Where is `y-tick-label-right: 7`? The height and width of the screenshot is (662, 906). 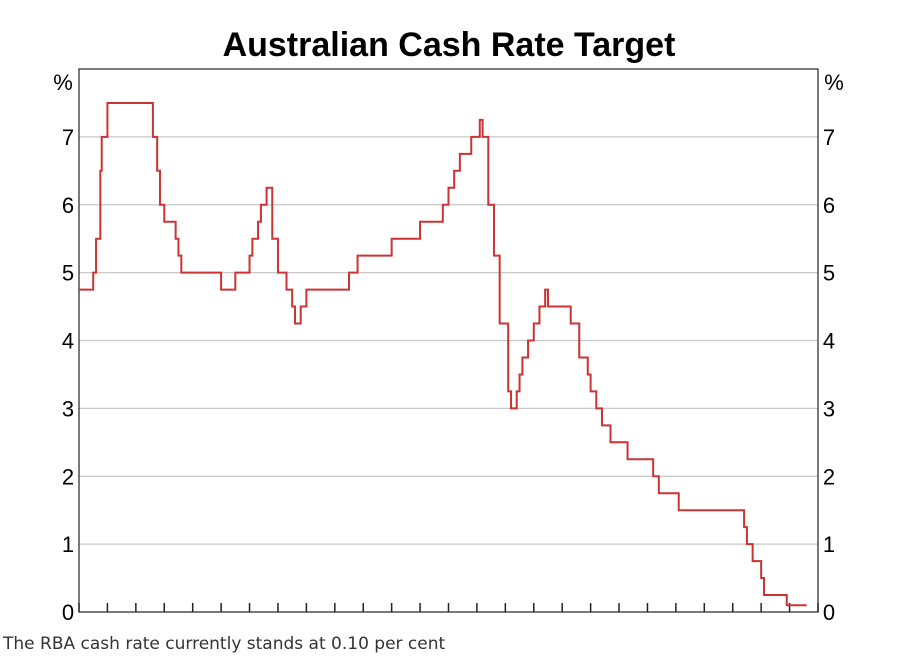
y-tick-label-right: 7 is located at coordinates (829, 137).